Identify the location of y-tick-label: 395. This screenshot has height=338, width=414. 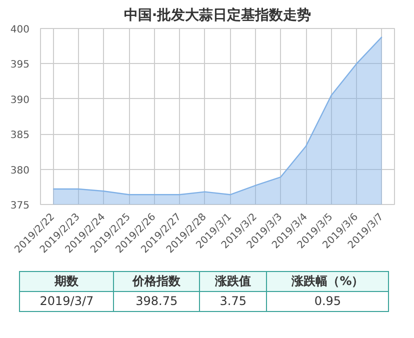
(20, 65).